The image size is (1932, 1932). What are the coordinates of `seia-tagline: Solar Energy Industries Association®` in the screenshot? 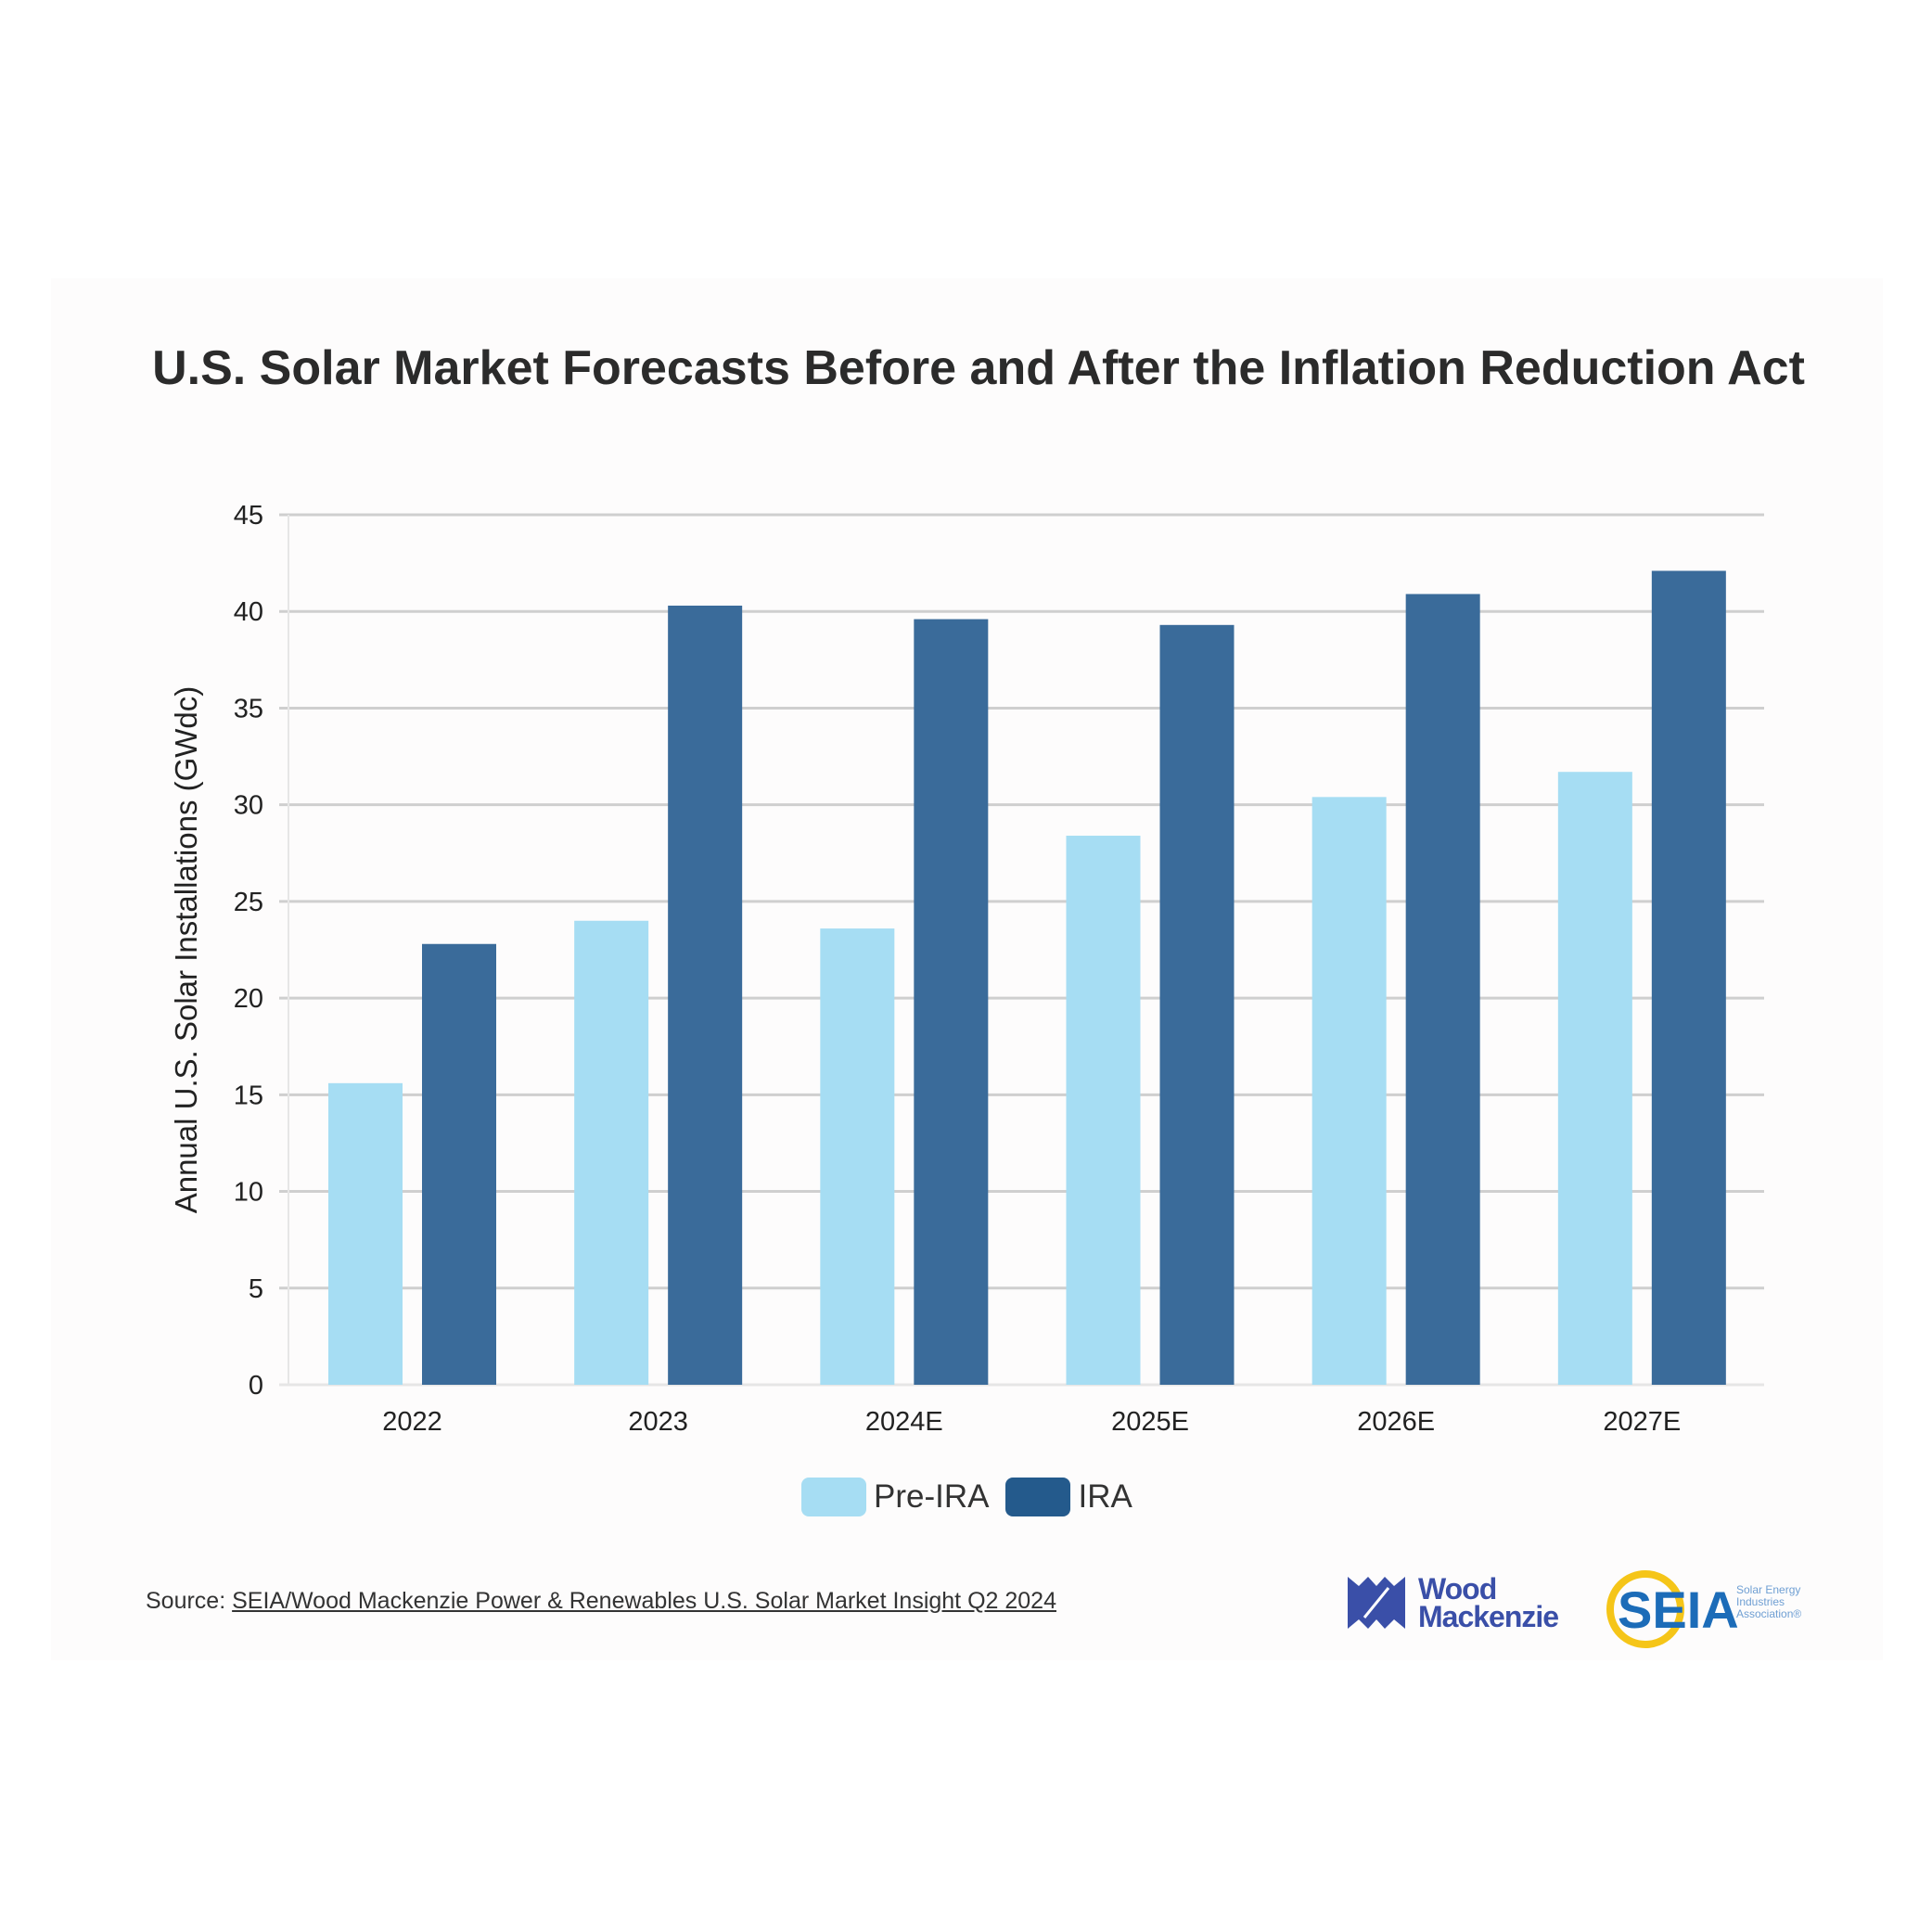 It's located at (1769, 1601).